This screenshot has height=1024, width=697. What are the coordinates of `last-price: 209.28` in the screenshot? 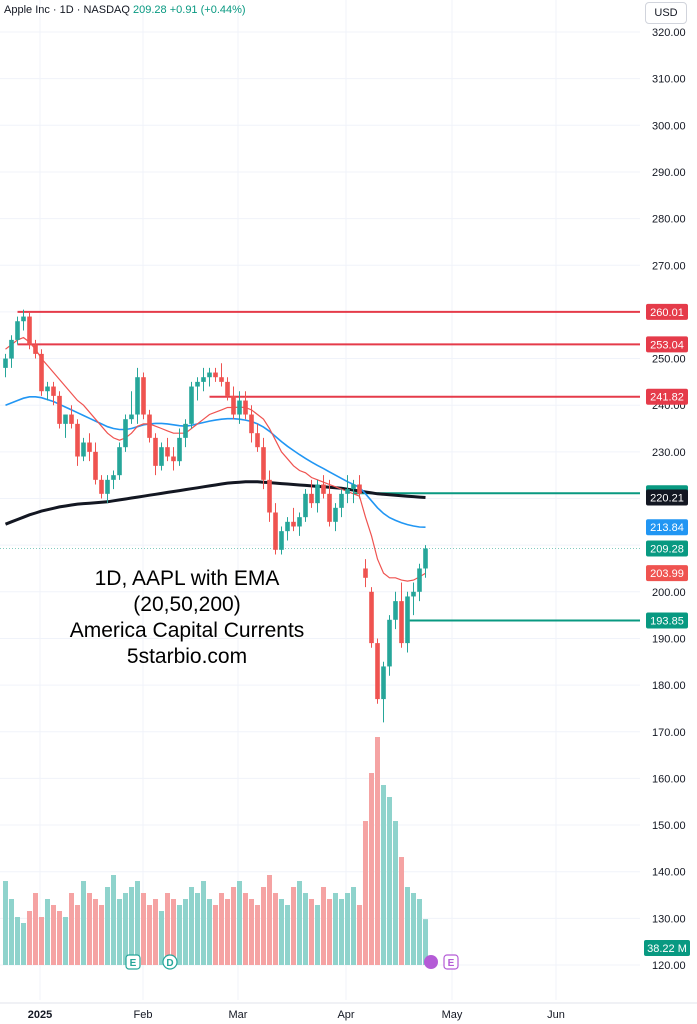 It's located at (150, 10).